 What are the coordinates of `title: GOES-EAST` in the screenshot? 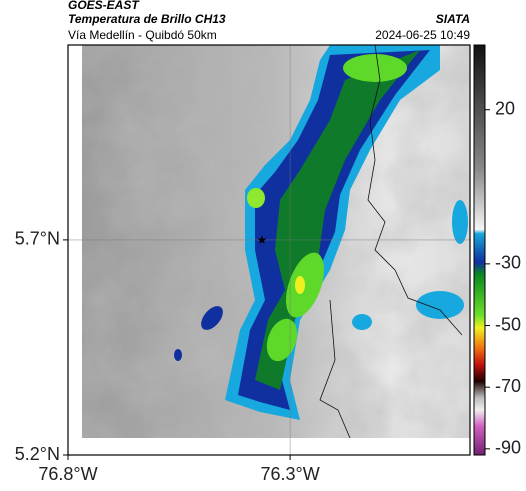 It's located at (104, 6).